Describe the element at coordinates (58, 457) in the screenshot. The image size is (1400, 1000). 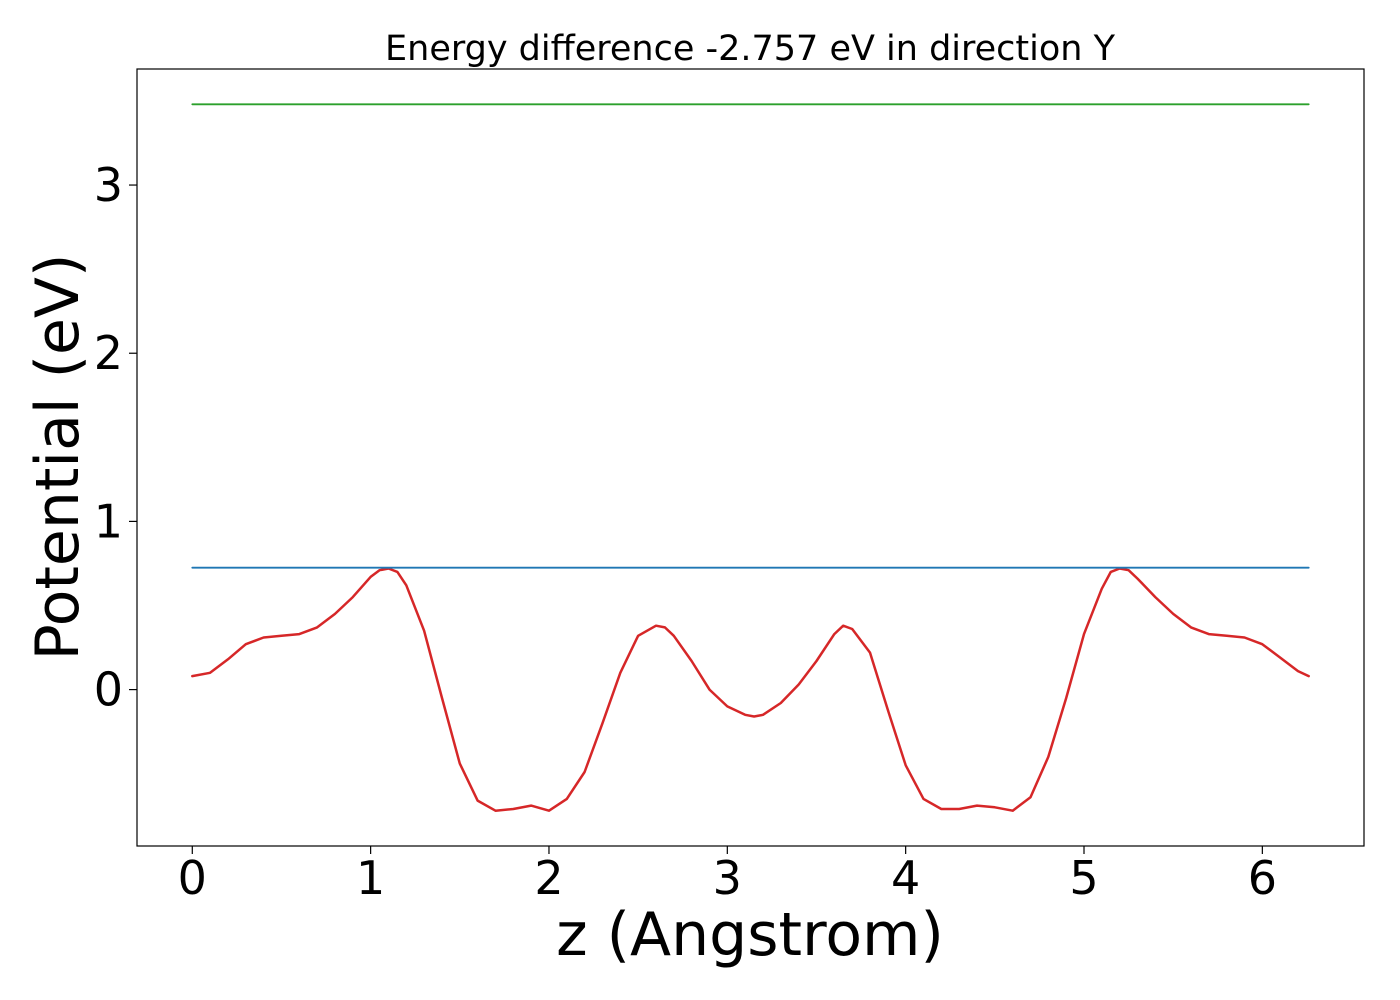
I see `y-axis-label: Potential (eV)` at that location.